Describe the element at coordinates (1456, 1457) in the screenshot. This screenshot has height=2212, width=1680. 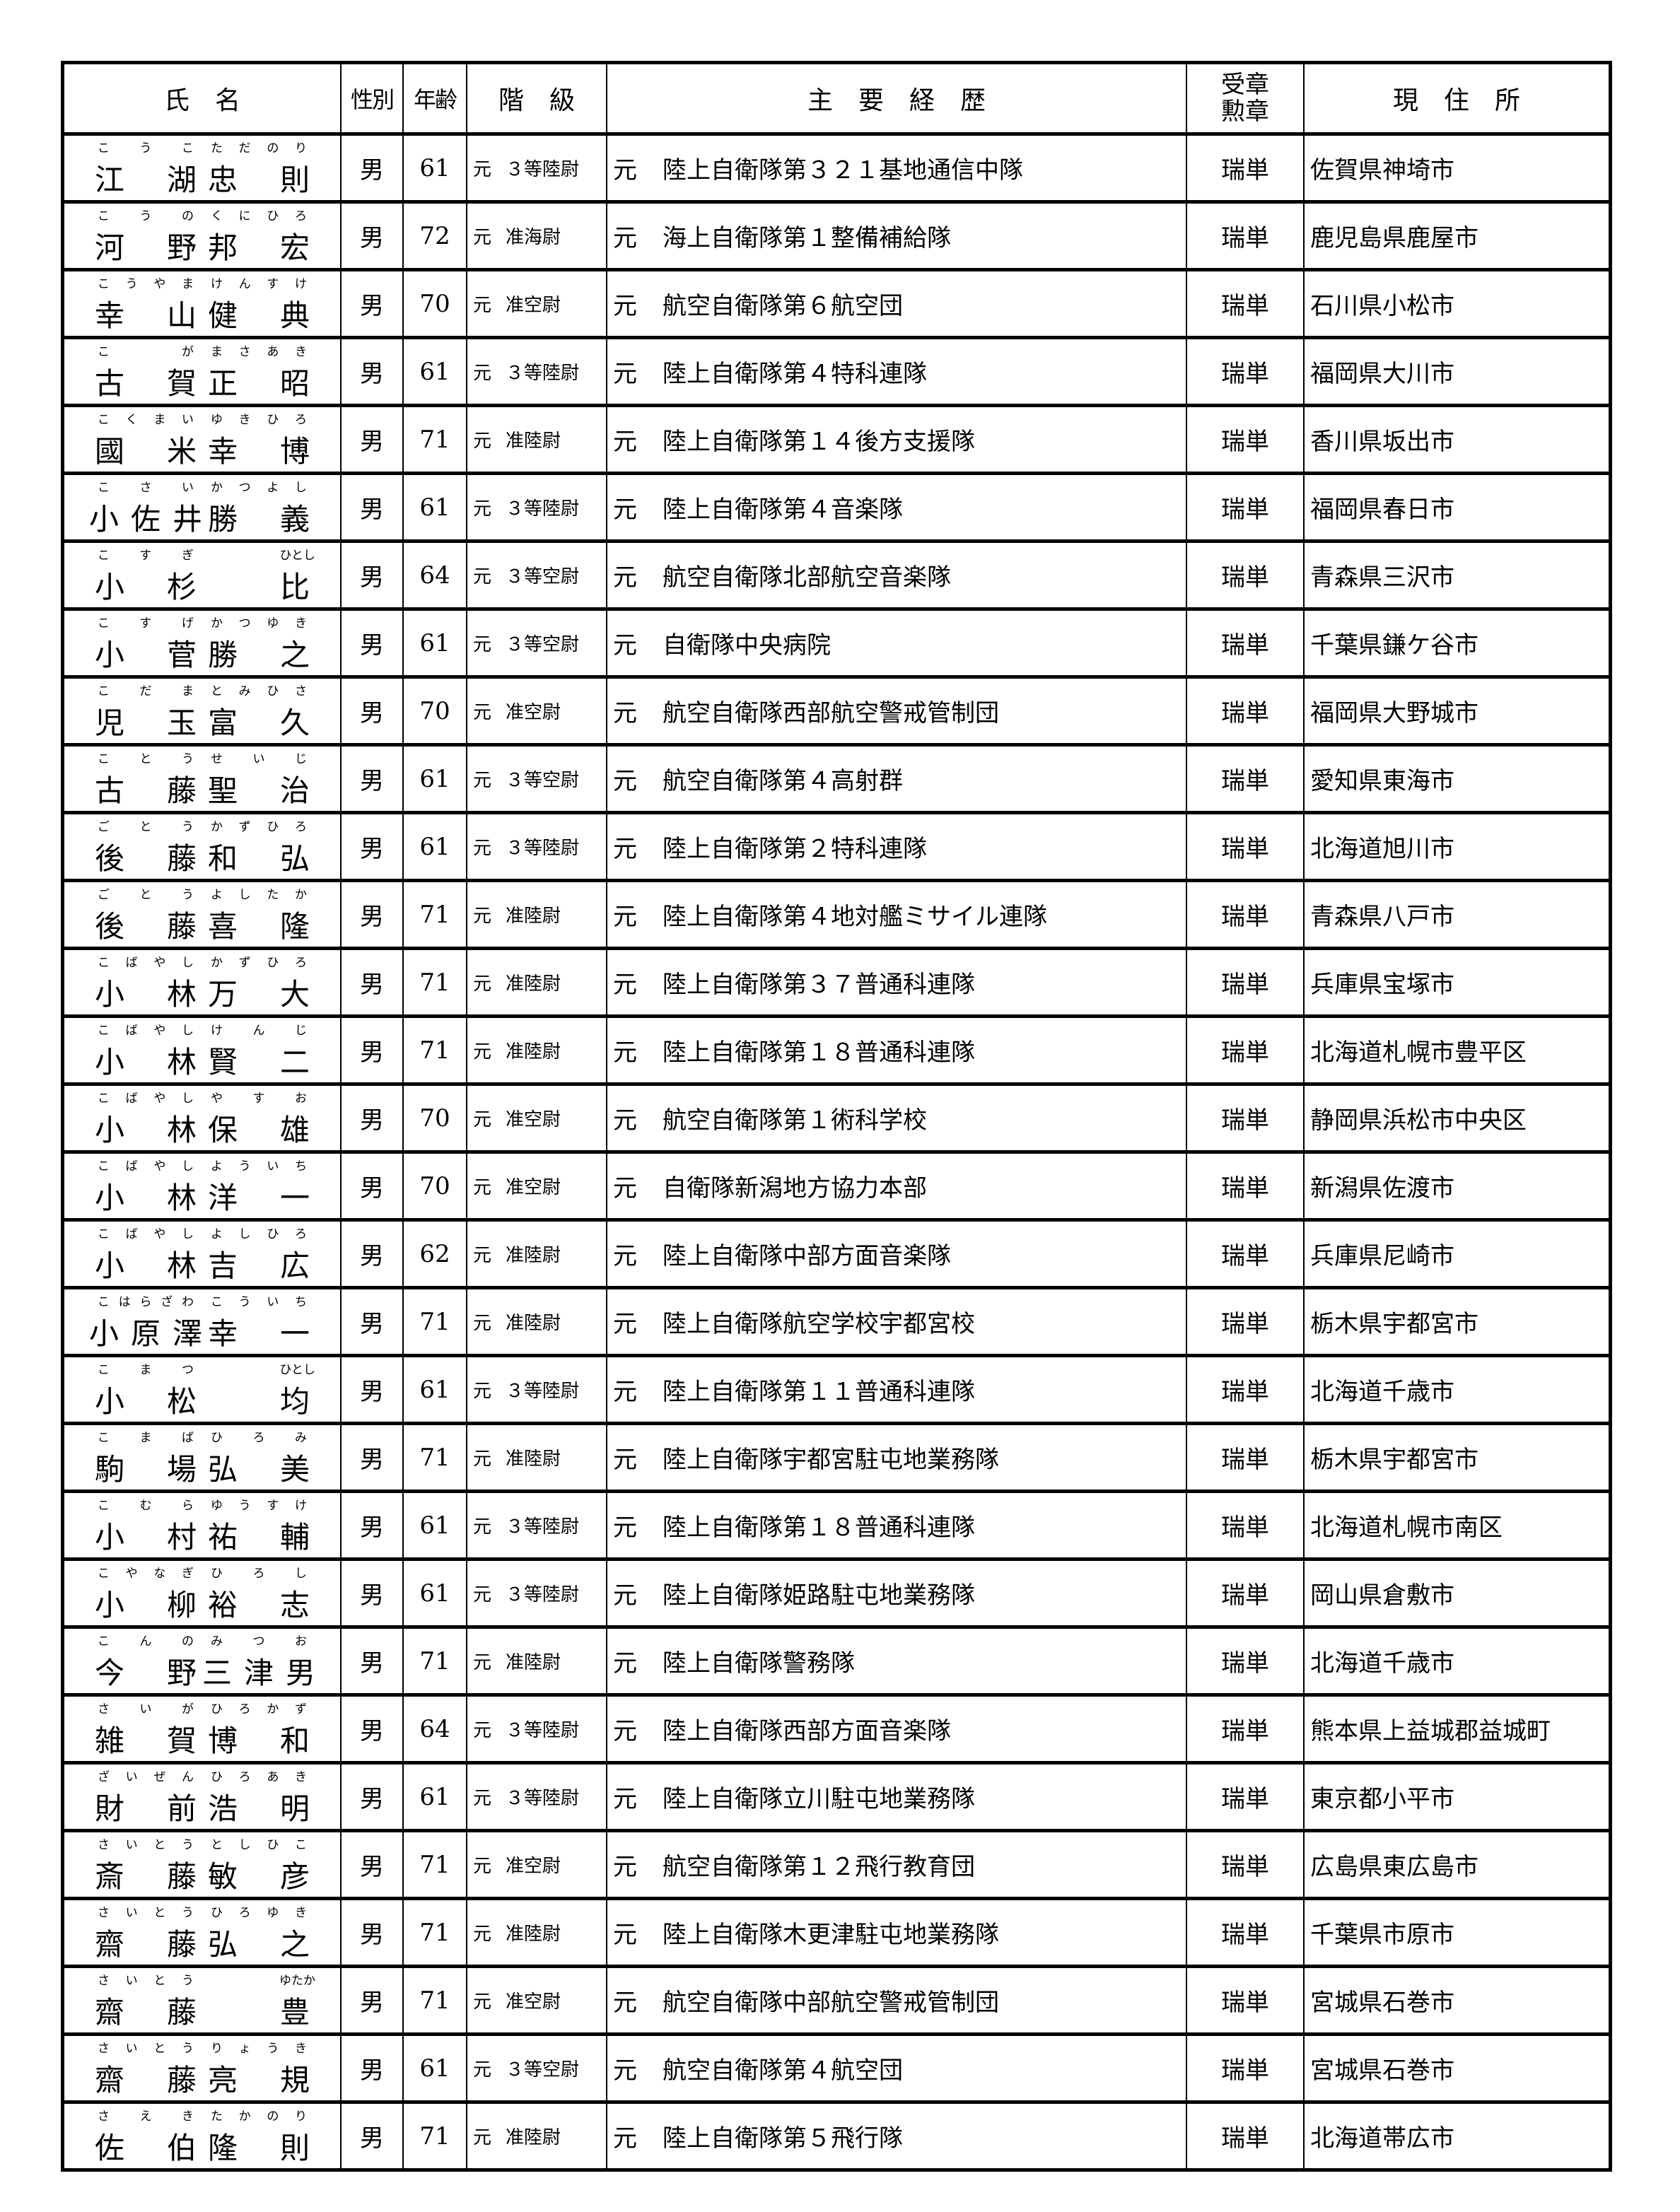
I see `address-cell: 栃木県宇都宮市` at that location.